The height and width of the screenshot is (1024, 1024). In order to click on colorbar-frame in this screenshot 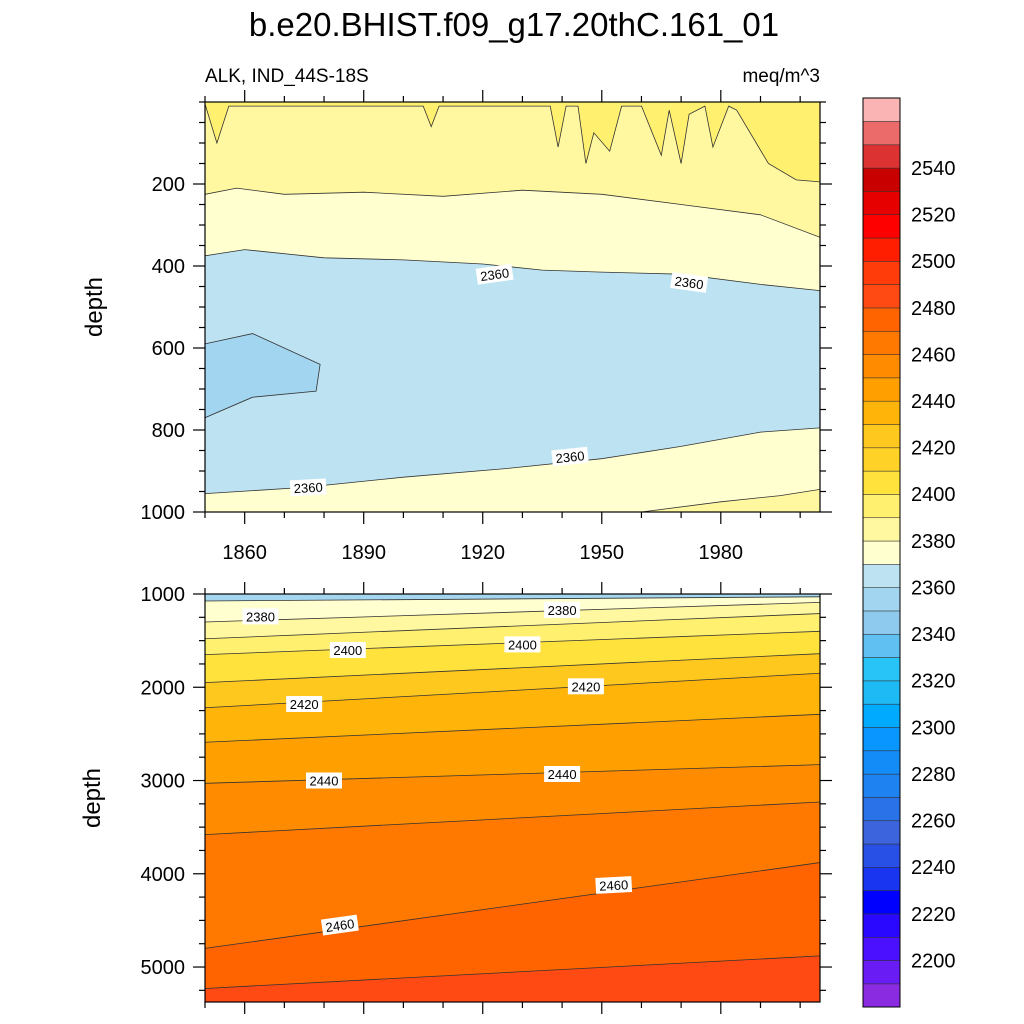, I will do `click(881, 552)`.